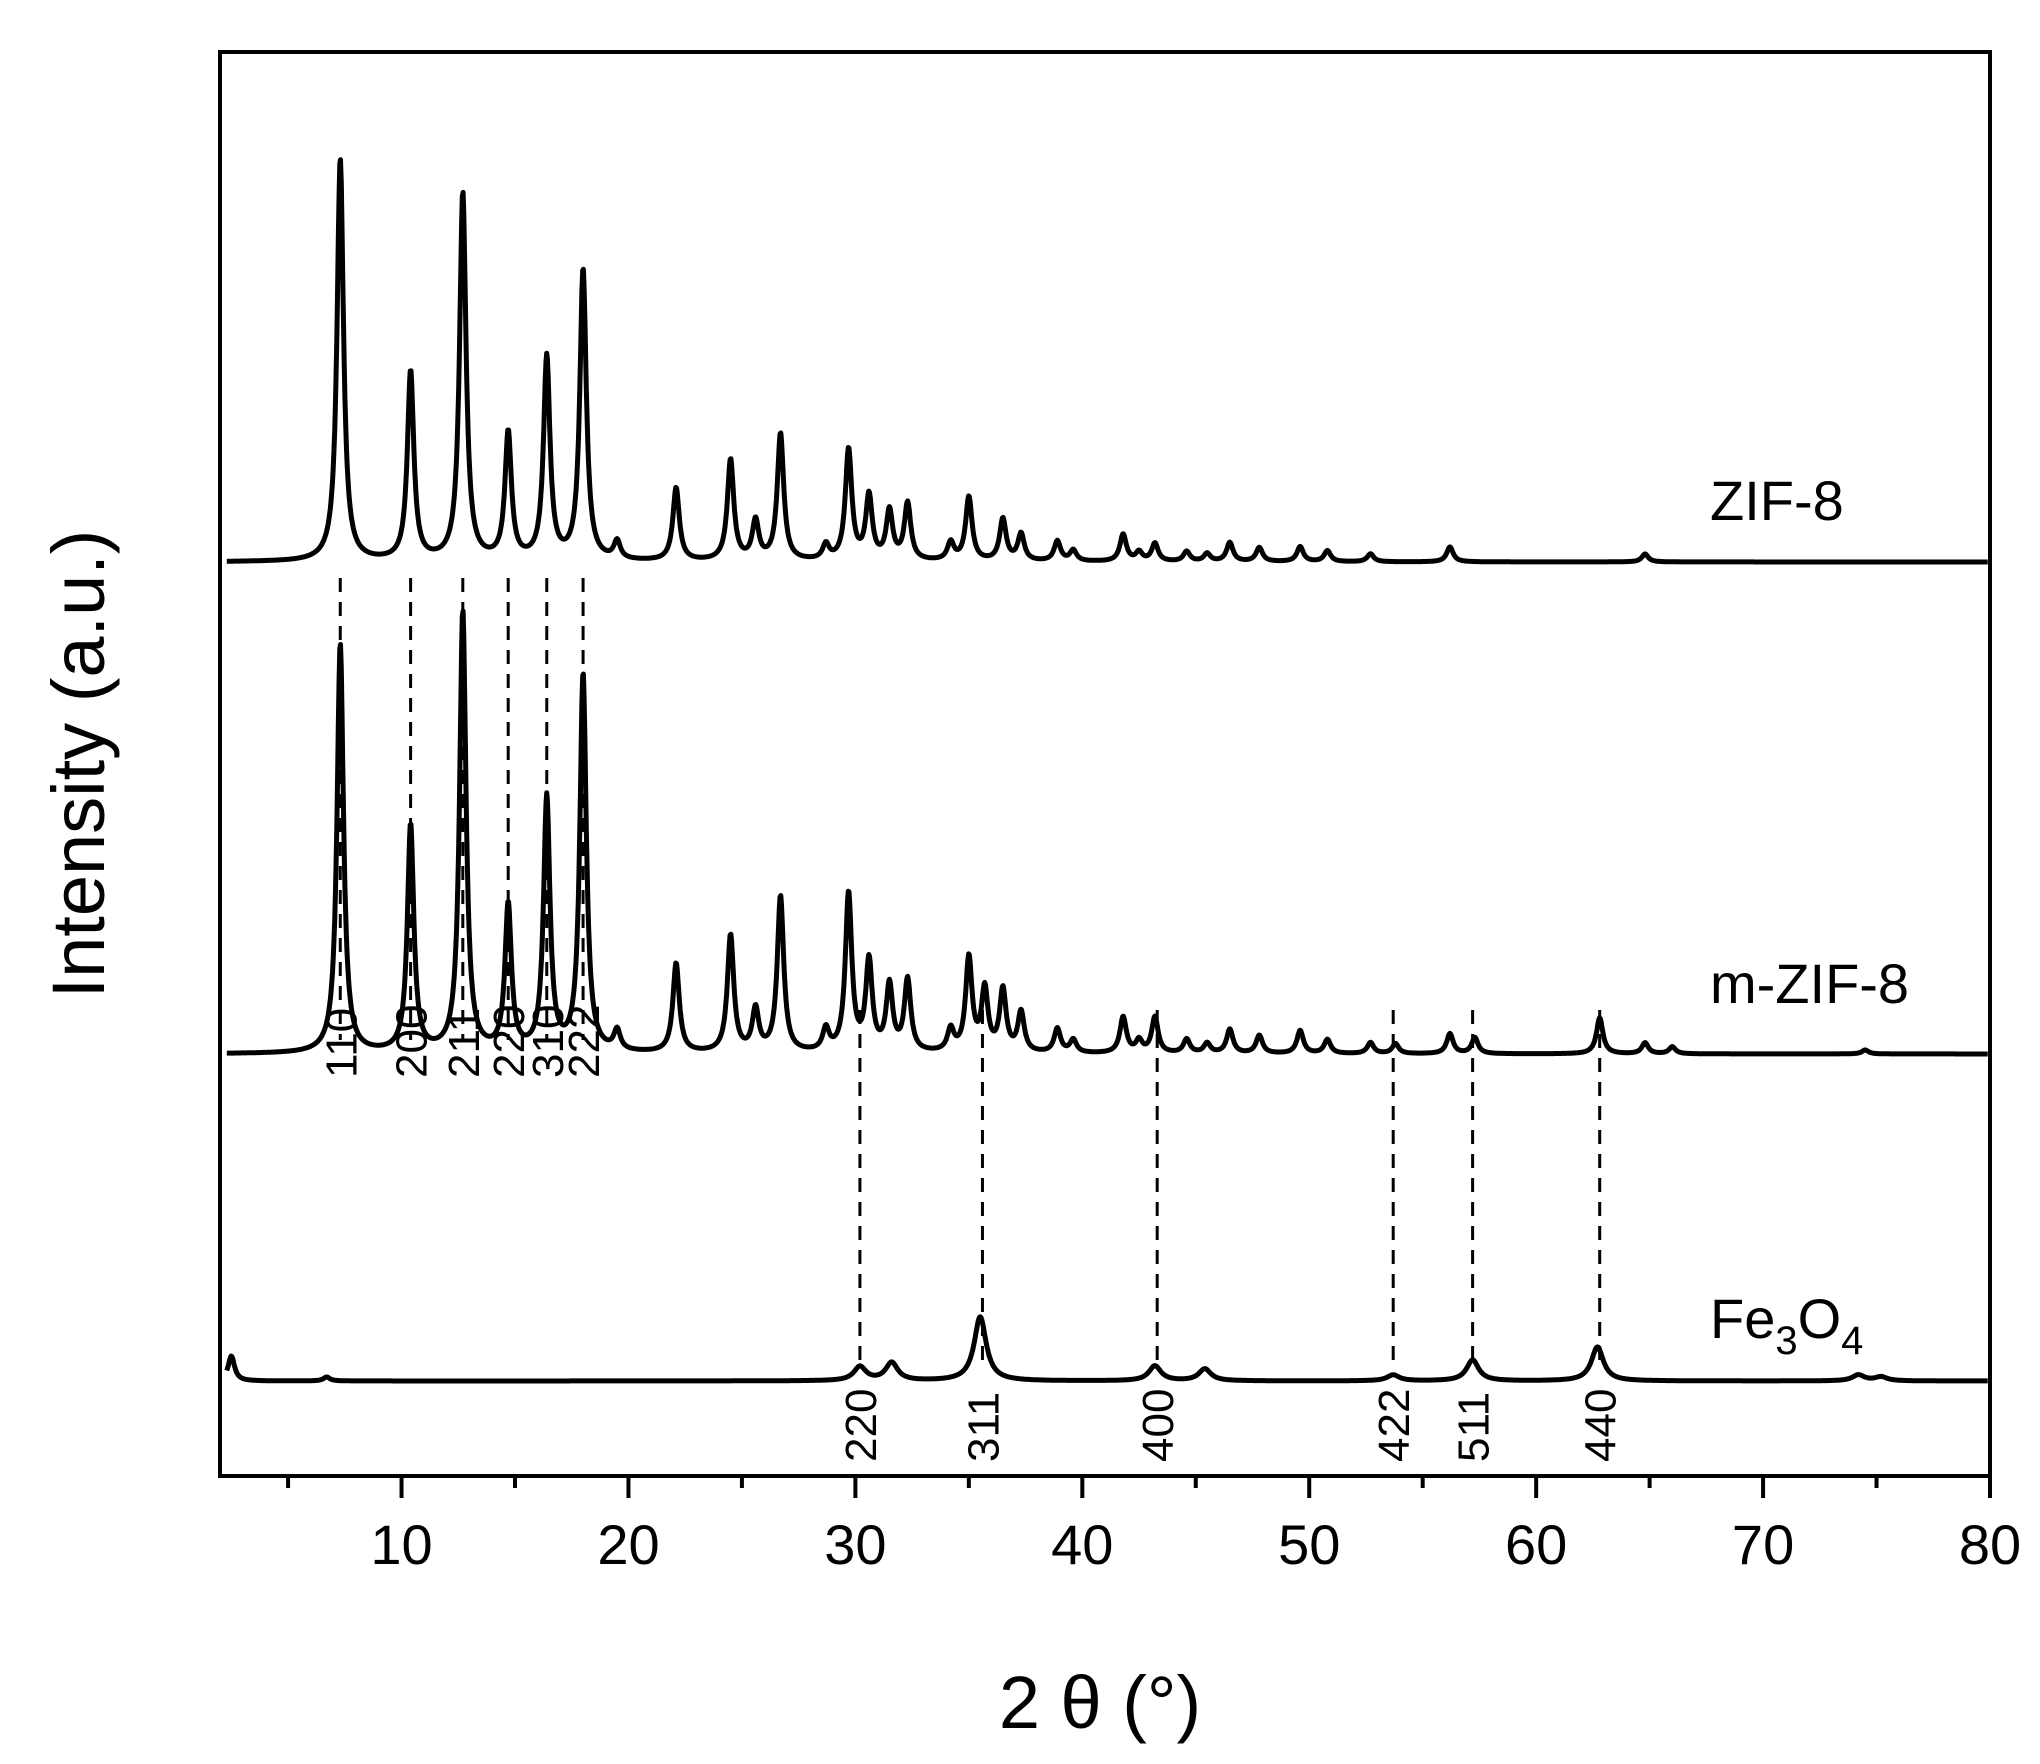  Describe the element at coordinates (1763, 1544) in the screenshot. I see `x-tick-label-70: 70` at that location.